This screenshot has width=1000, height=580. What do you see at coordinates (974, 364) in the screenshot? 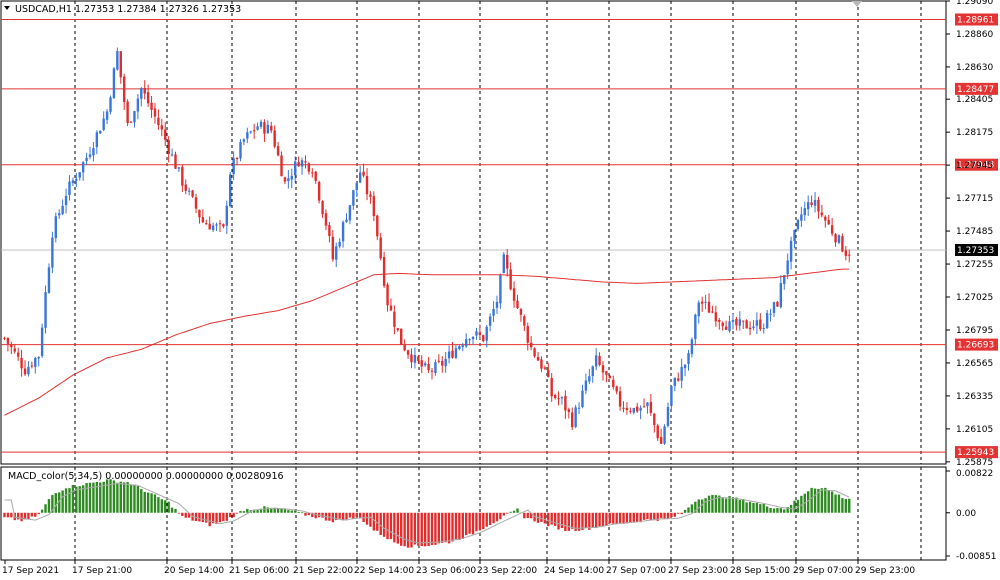
I see `y-tick-label: 1.26565` at bounding box center [974, 364].